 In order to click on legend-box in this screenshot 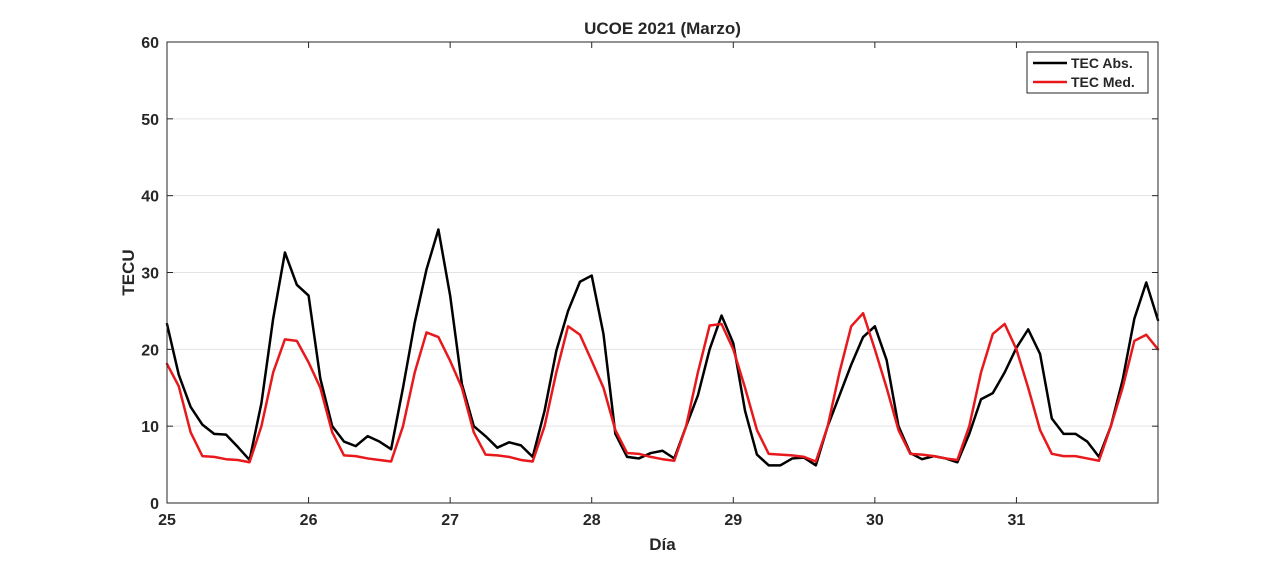, I will do `click(1087, 72)`.